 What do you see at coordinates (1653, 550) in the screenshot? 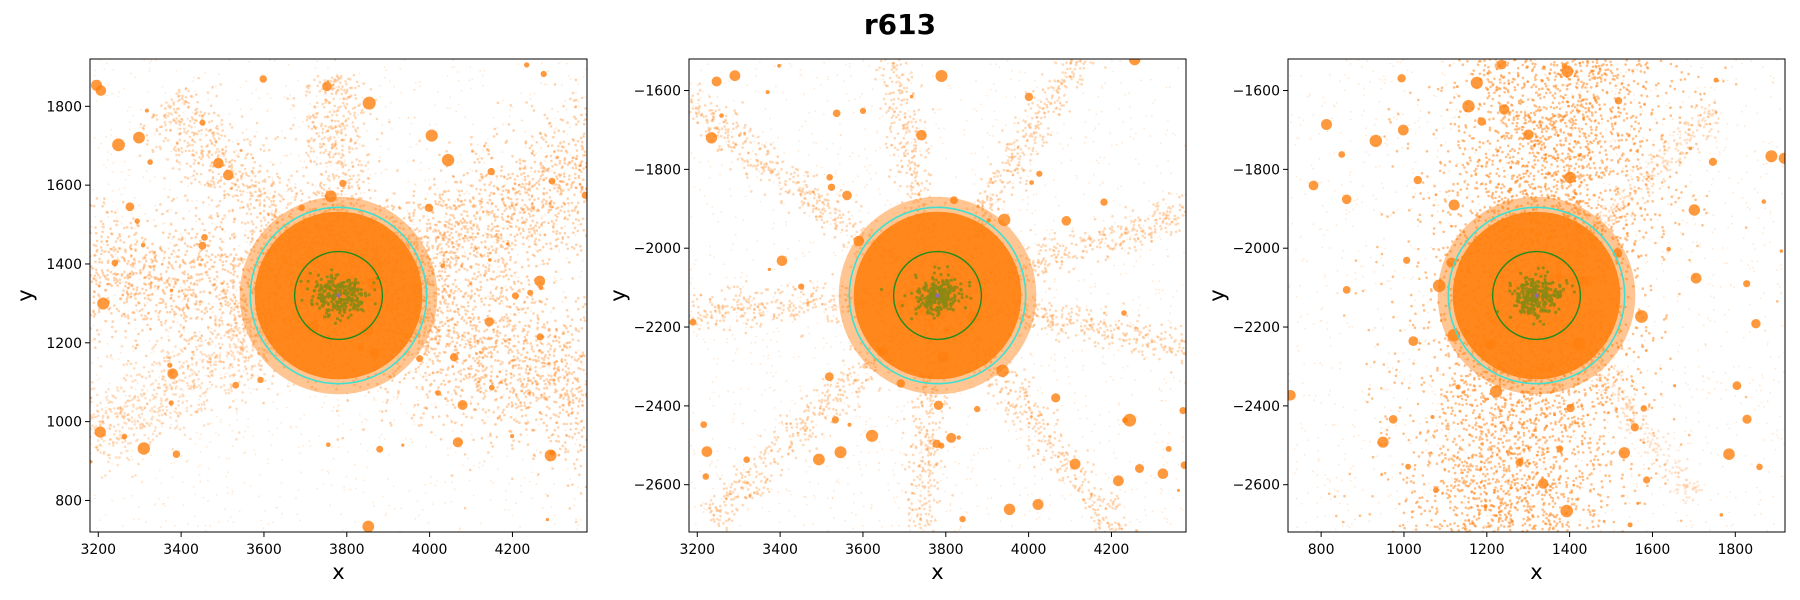
I see `x-tick-label: 1600` at bounding box center [1653, 550].